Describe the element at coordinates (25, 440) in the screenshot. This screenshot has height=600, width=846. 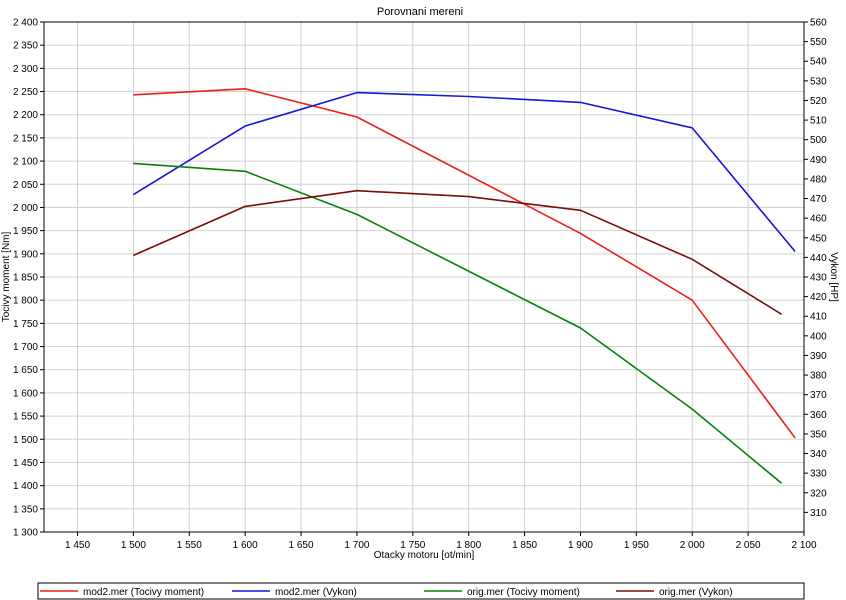
I see `y-left-tick-label: 1 500` at that location.